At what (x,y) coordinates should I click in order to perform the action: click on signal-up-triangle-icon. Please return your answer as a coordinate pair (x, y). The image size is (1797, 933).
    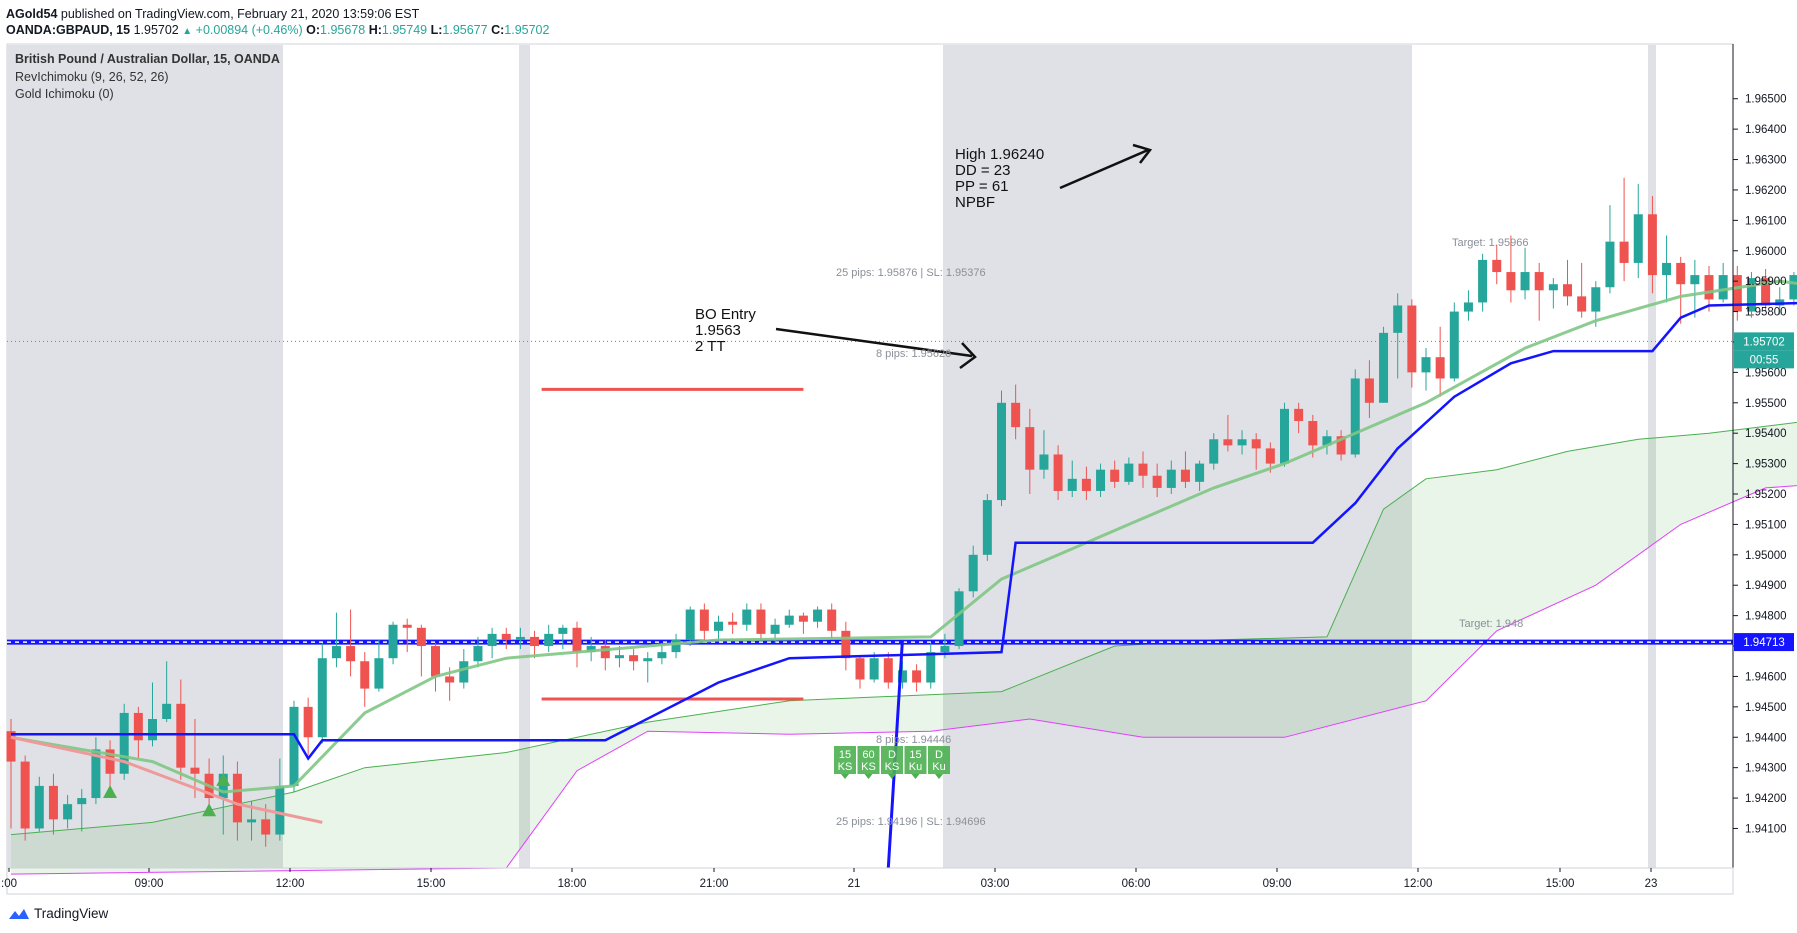
    Looking at the image, I should click on (110, 791).